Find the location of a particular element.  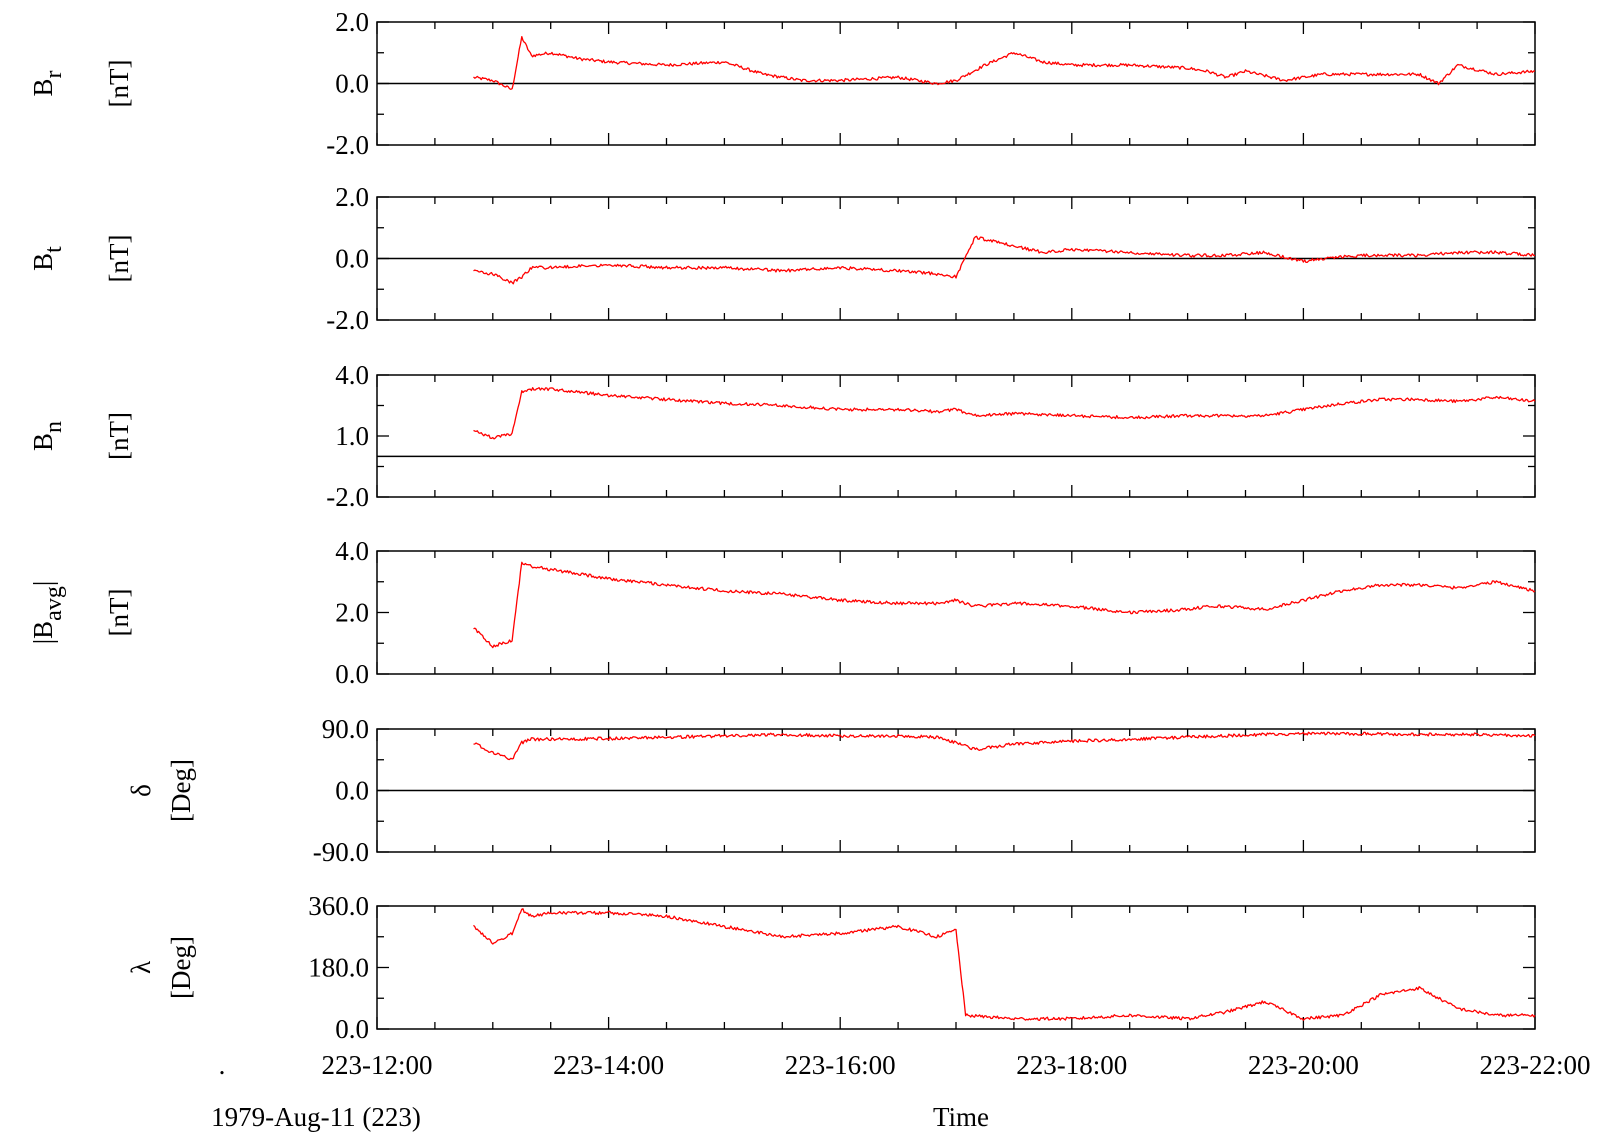

label-main: λ is located at coordinates (141, 967).